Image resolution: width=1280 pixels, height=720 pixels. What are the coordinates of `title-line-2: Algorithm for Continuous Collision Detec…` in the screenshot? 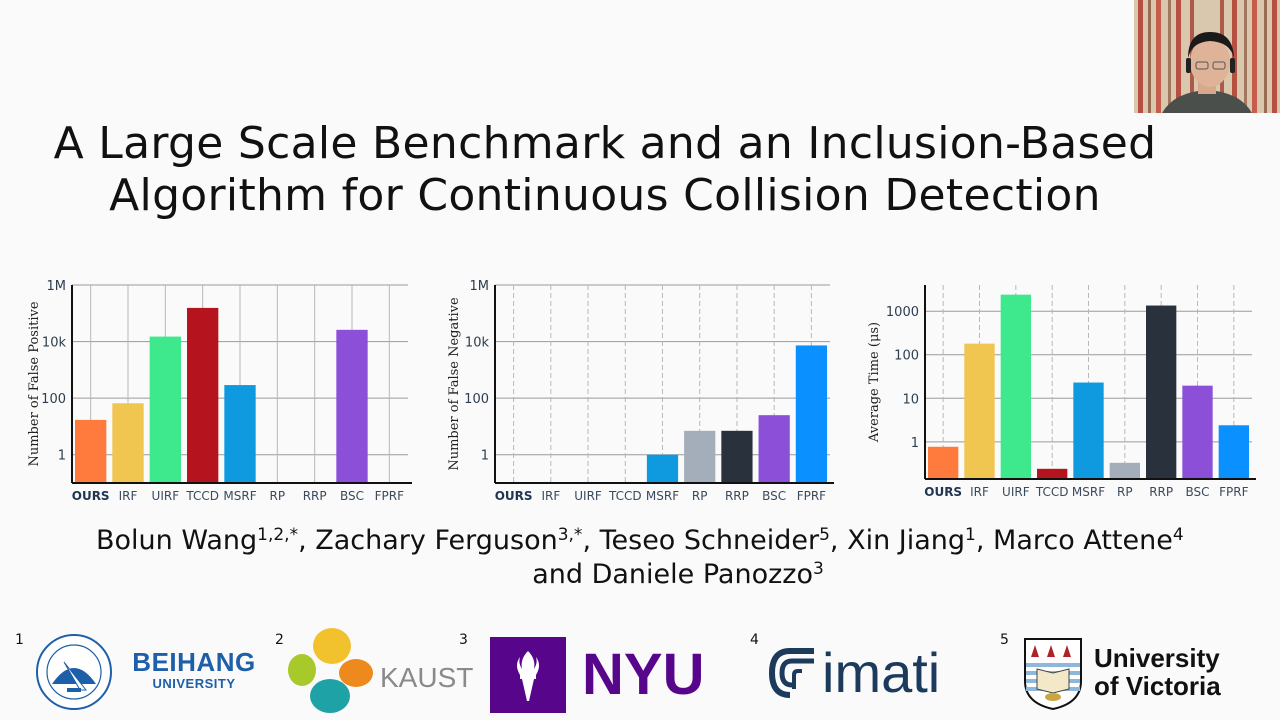 It's located at (605, 195).